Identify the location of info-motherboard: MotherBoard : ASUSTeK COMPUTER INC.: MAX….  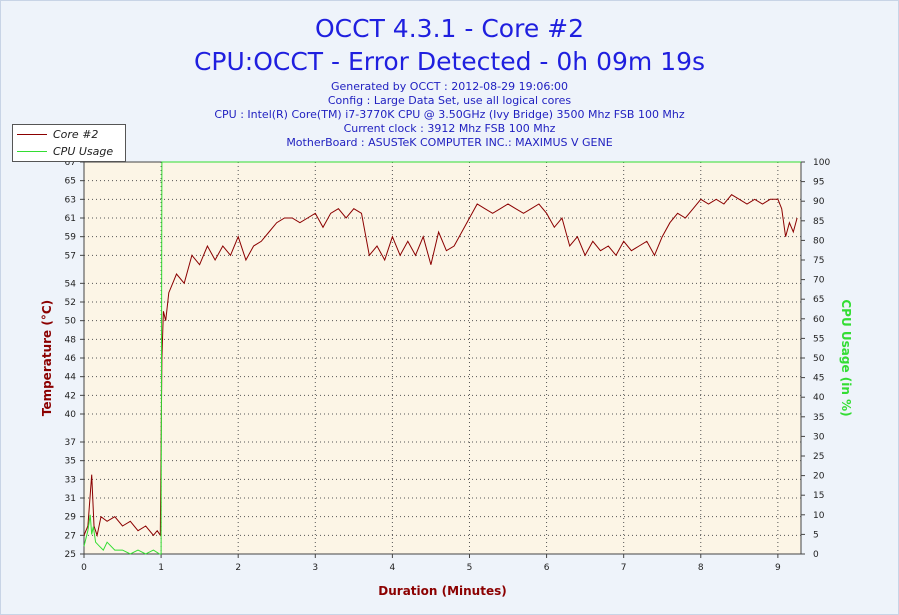
(449, 142).